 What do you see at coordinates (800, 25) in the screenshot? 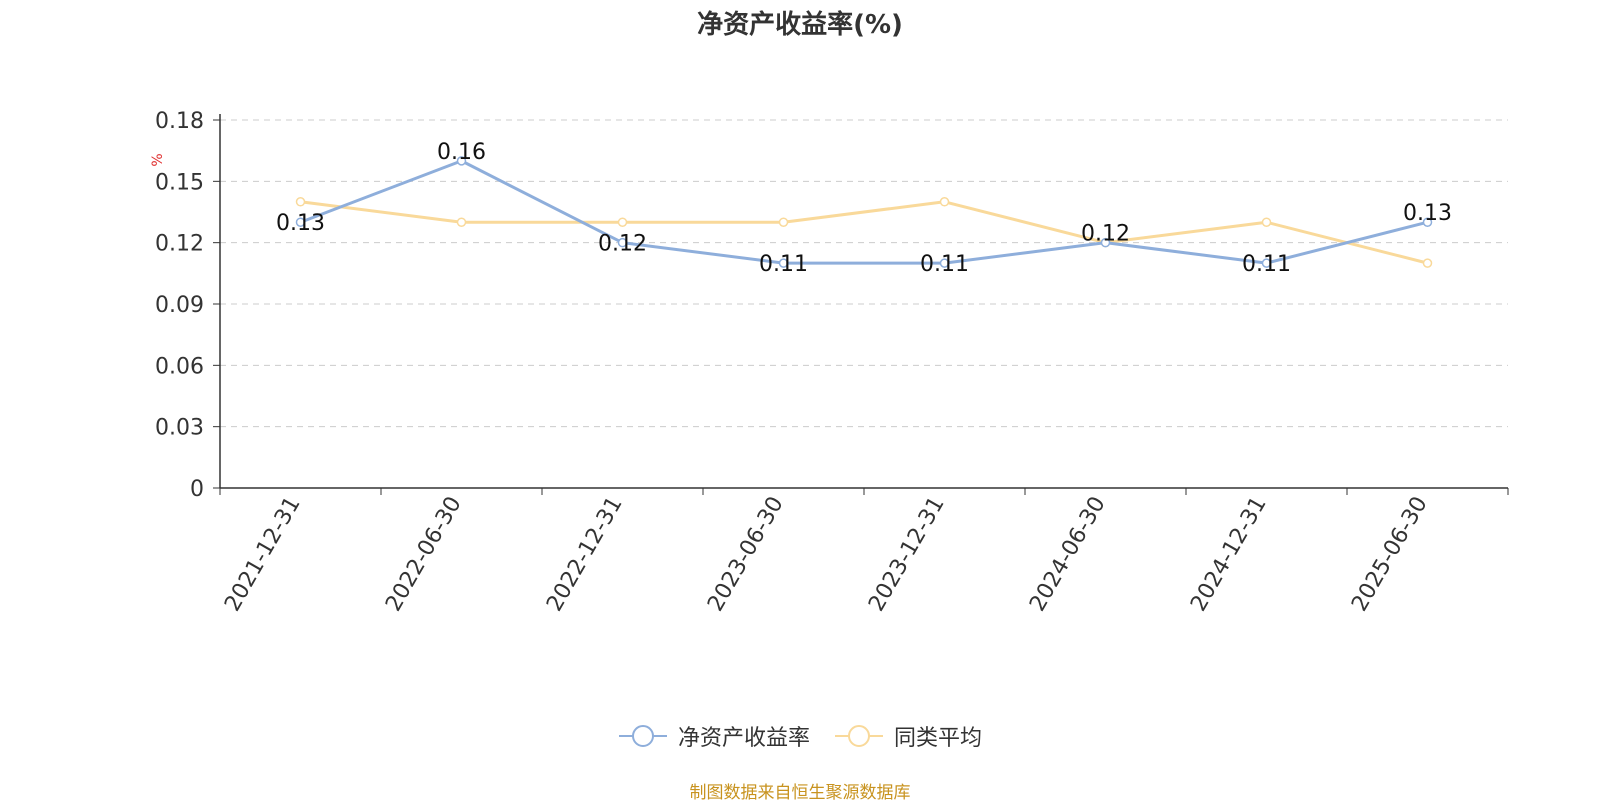
I see `chart-title: 净资产收益率(%)` at bounding box center [800, 25].